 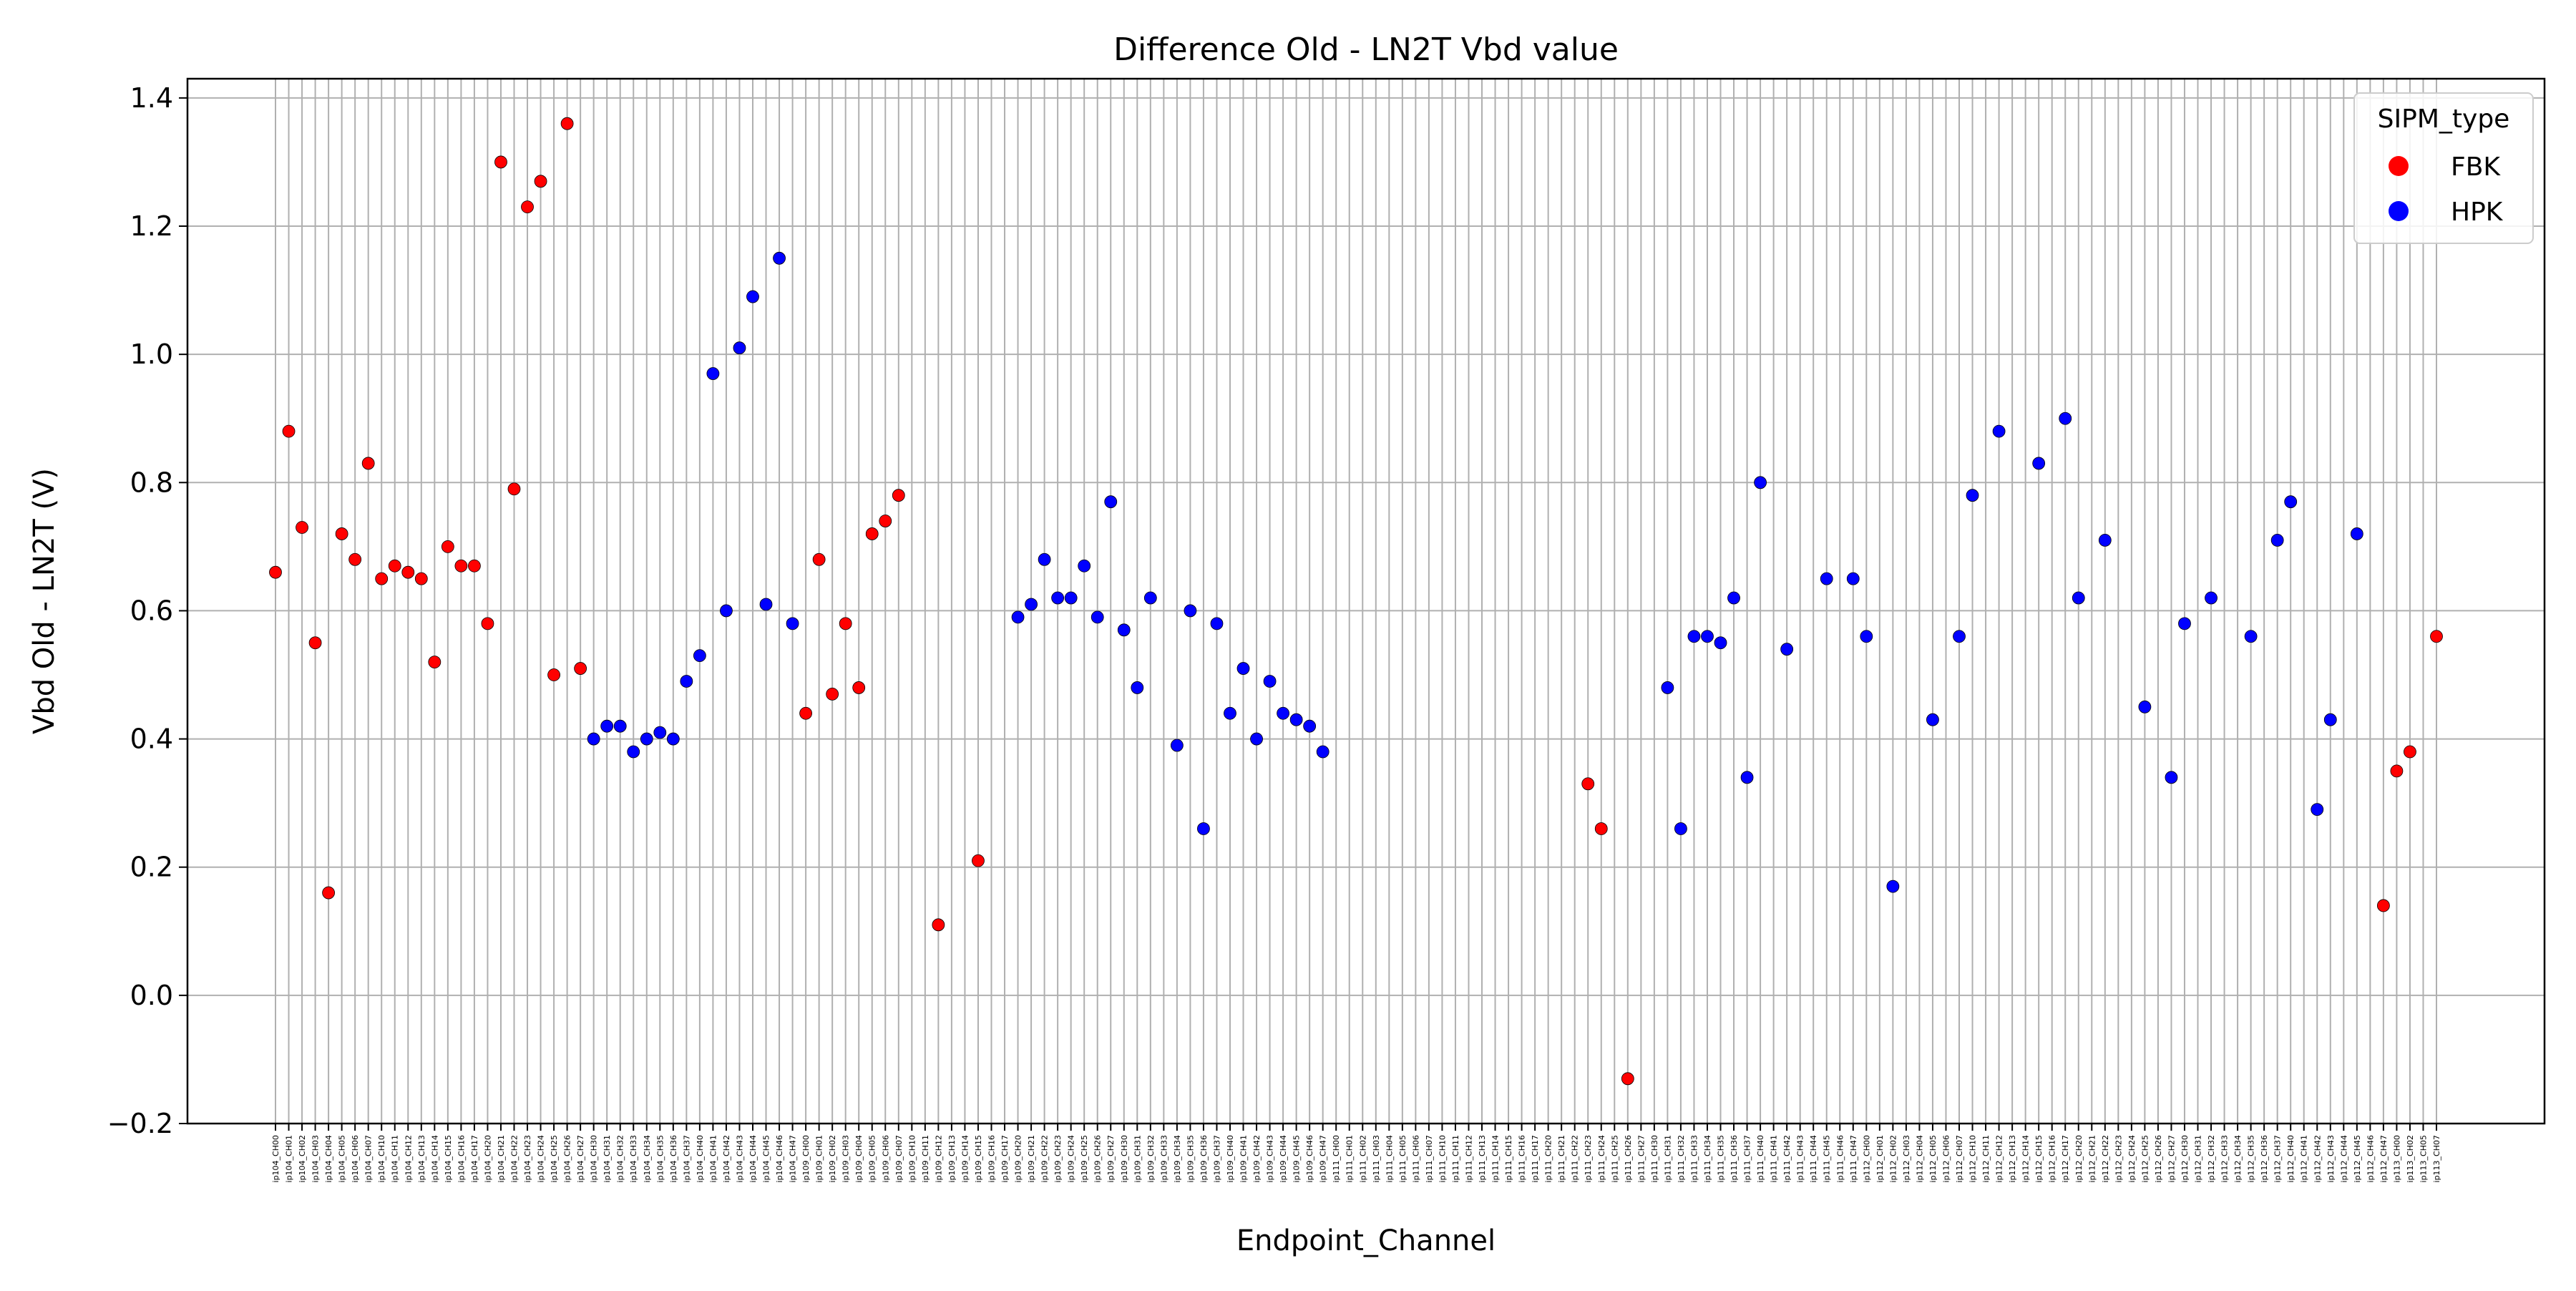 I want to click on x-tick-label: ip104_CH31, so click(x=607, y=1158).